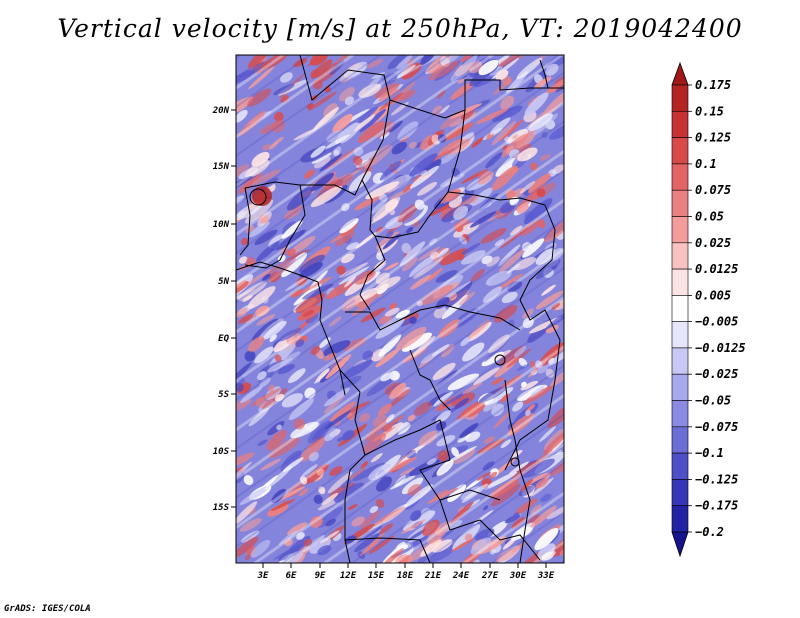 The width and height of the screenshot is (800, 618). What do you see at coordinates (716, 479) in the screenshot?
I see `colorbar-level-label: −0.125` at bounding box center [716, 479].